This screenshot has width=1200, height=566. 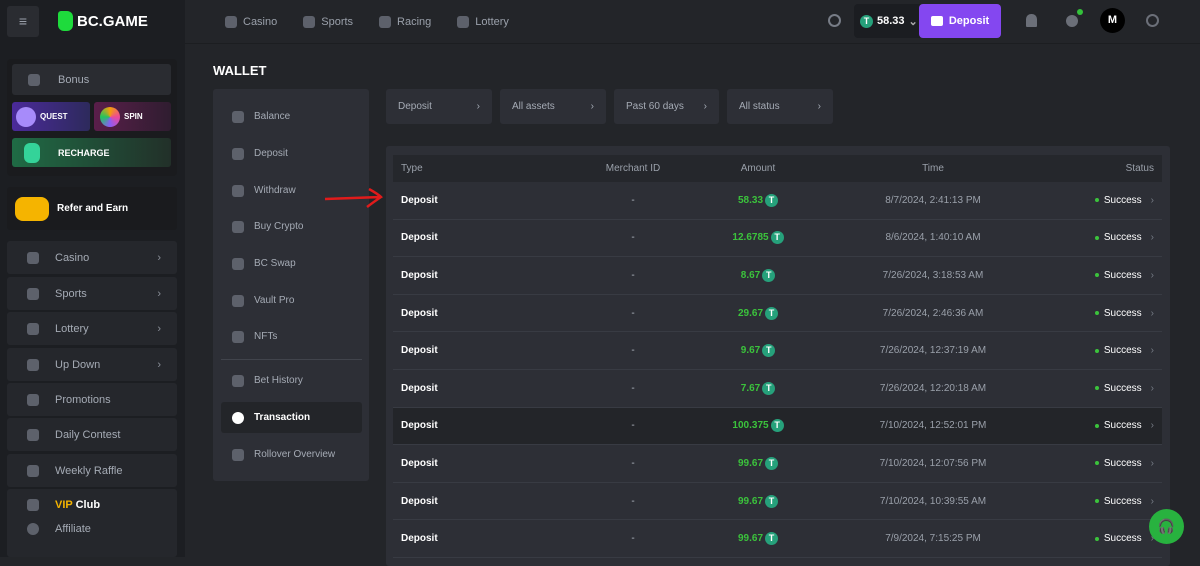 What do you see at coordinates (238, 153) in the screenshot?
I see `piggy-bank-icon` at bounding box center [238, 153].